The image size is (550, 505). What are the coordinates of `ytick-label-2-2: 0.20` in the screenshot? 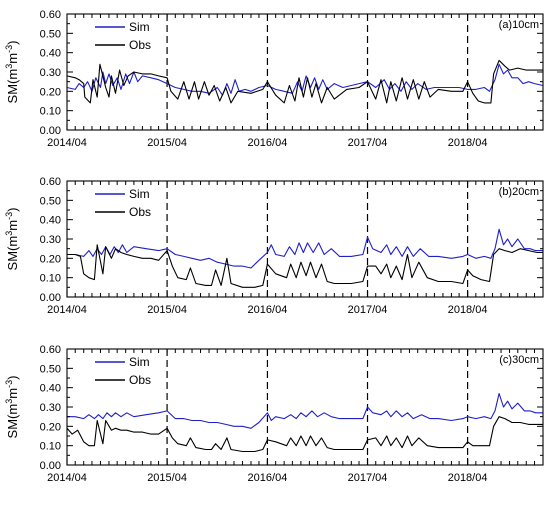 It's located at (50, 427).